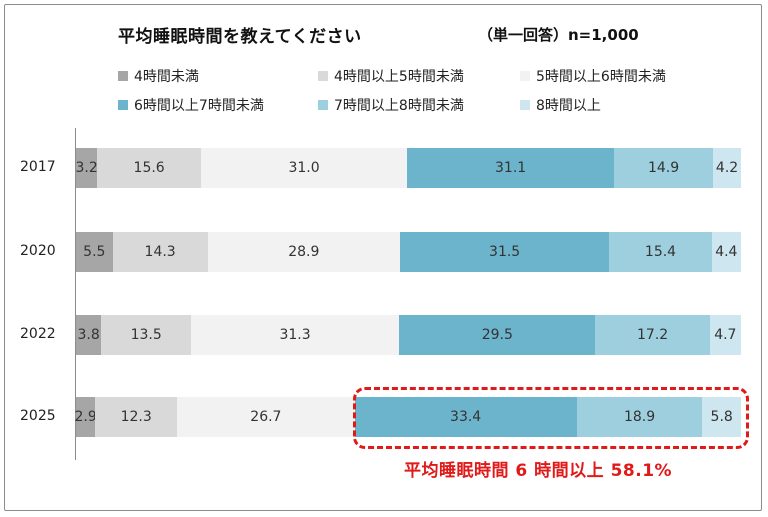 This screenshot has width=768, height=517. I want to click on bar-segment: 33.4, so click(465, 417).